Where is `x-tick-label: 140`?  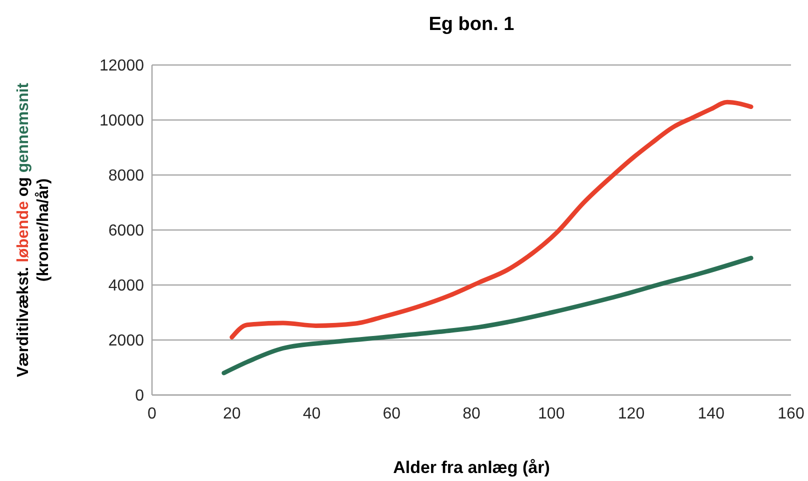
x-tick-label: 140 is located at coordinates (711, 413).